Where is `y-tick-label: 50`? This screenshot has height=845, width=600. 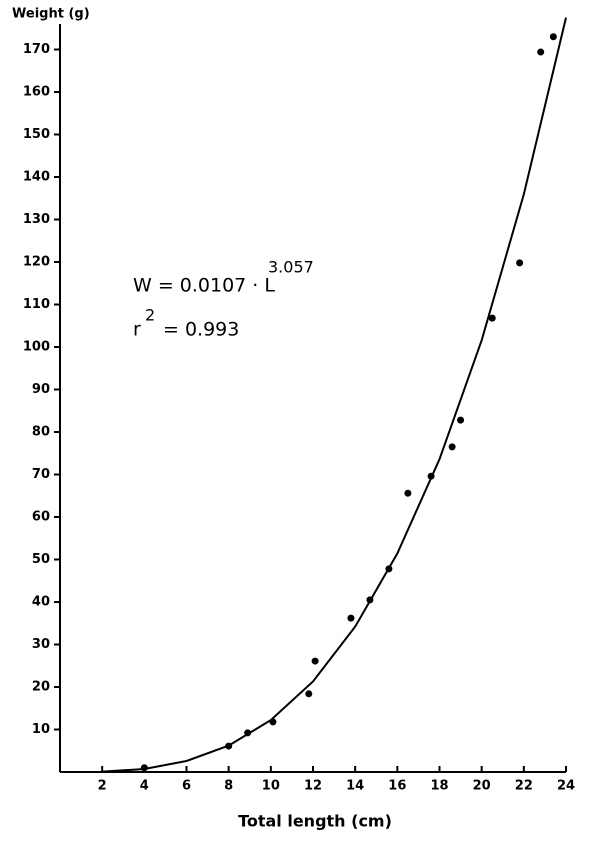 y-tick-label: 50 is located at coordinates (41, 559).